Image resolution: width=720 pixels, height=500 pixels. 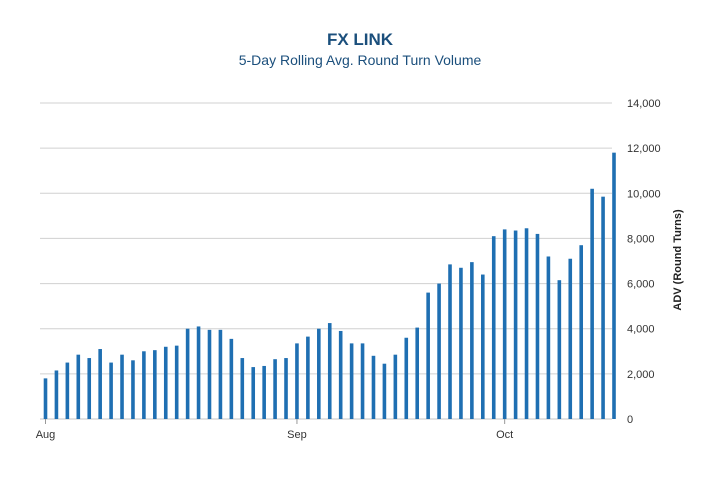 What do you see at coordinates (644, 262) in the screenshot?
I see `y-axis-ticks: 0 2,000 4,000 6,000 8,000 10,000 12,000 14,000` at bounding box center [644, 262].